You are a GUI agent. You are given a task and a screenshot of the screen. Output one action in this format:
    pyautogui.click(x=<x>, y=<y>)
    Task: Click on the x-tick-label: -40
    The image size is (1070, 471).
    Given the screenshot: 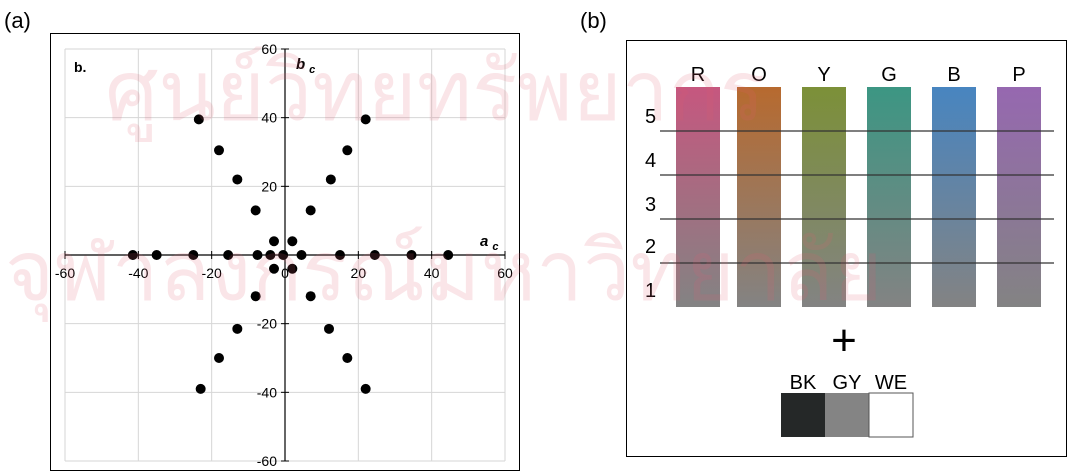 What is the action you would take?
    pyautogui.click(x=138, y=273)
    